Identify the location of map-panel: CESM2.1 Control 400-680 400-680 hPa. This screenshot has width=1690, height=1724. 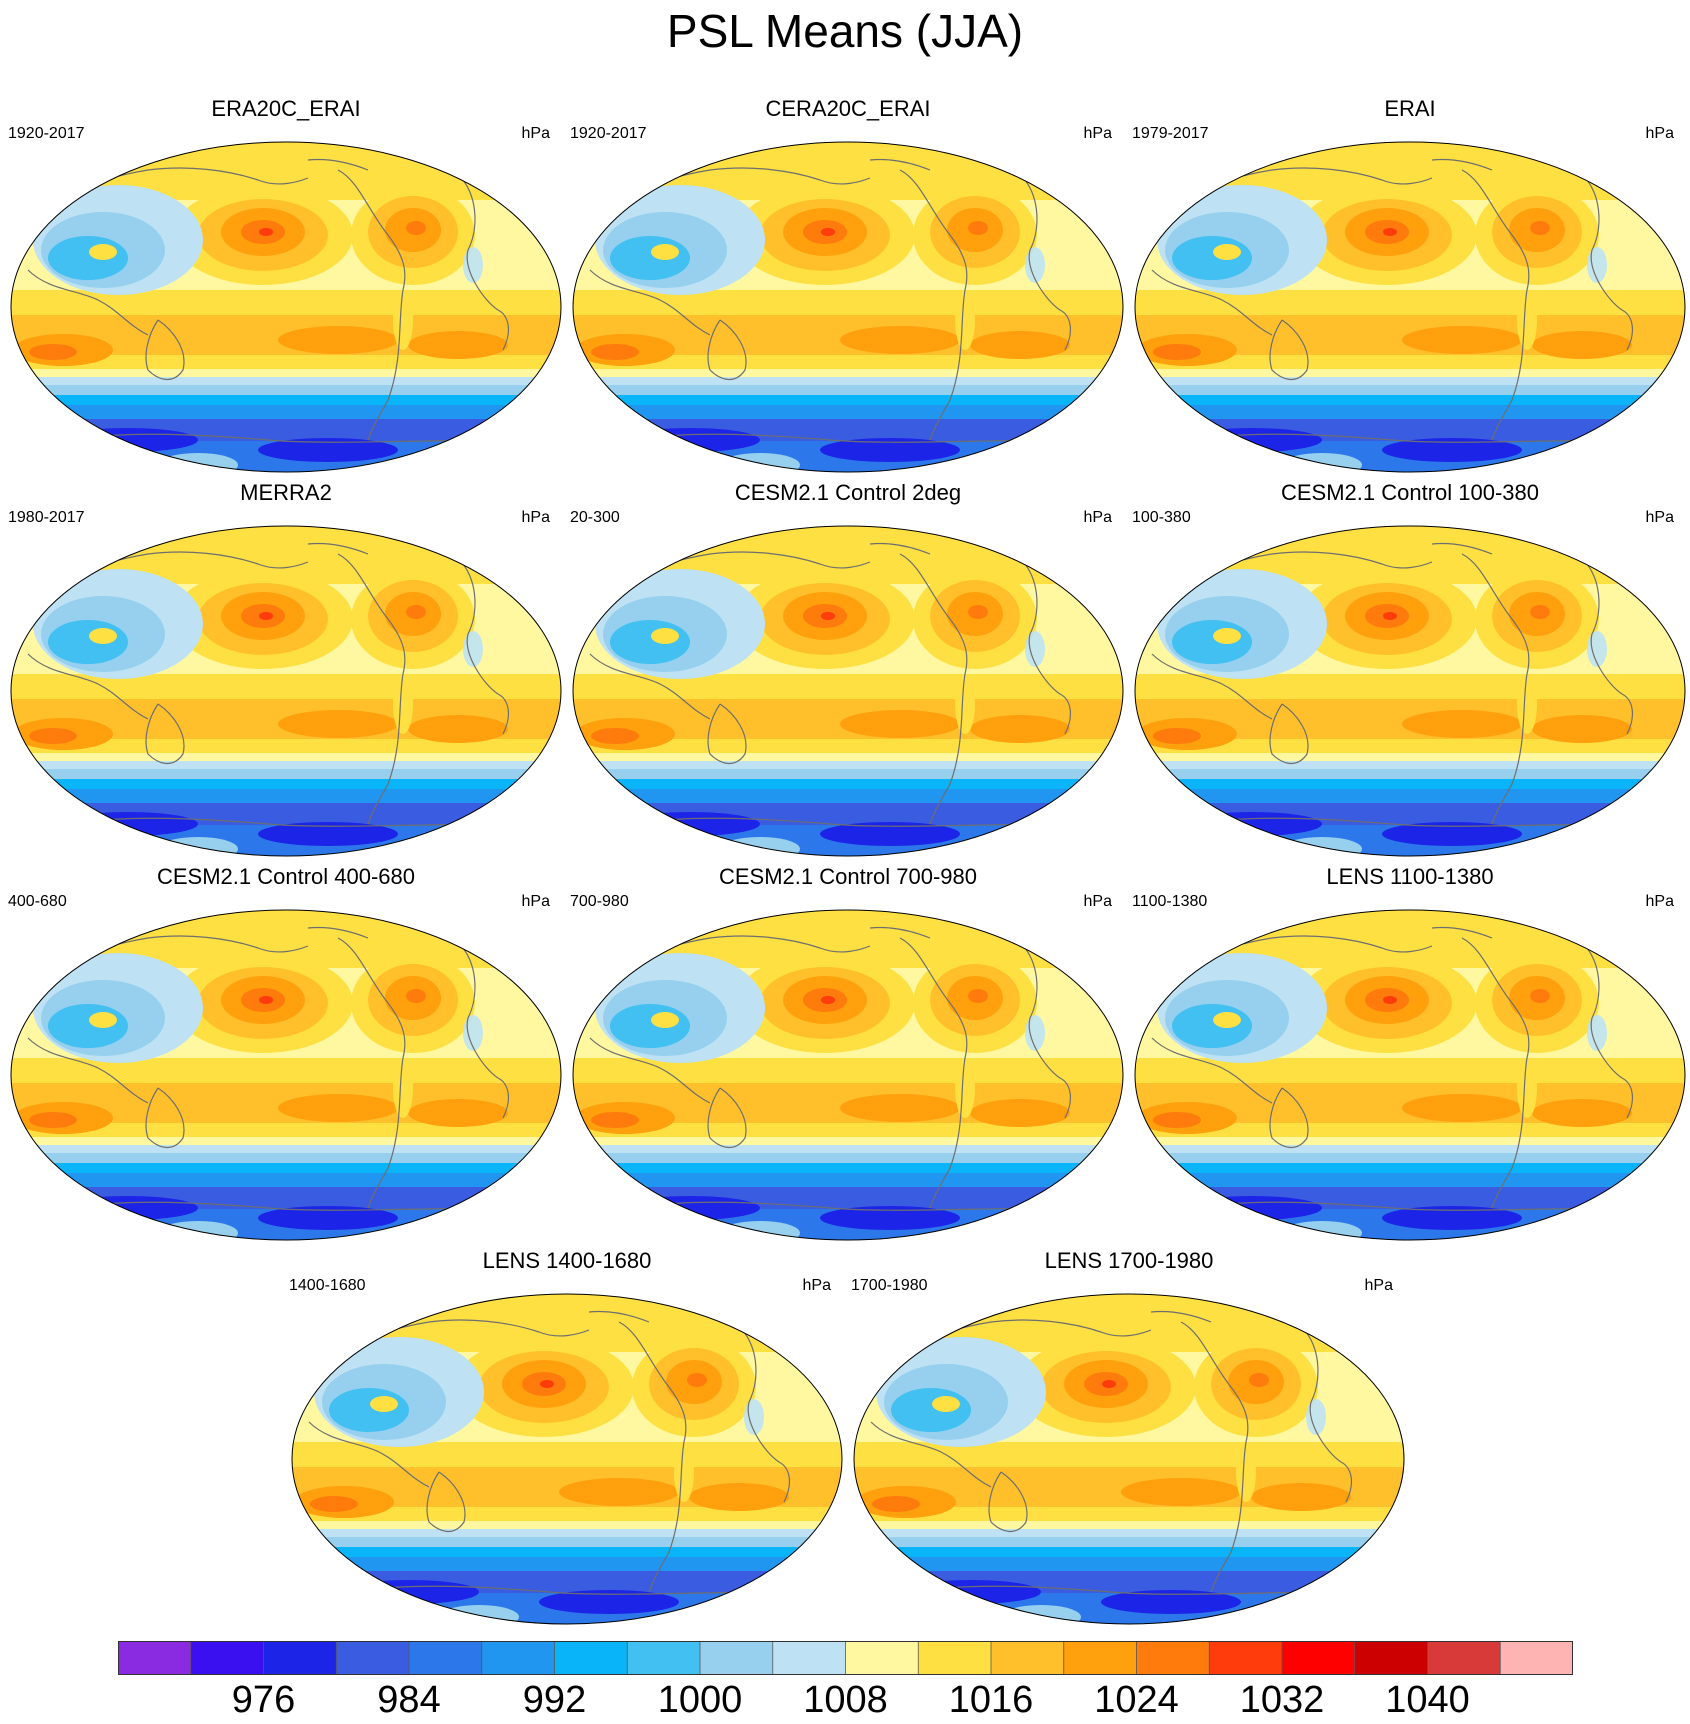
(286, 1053).